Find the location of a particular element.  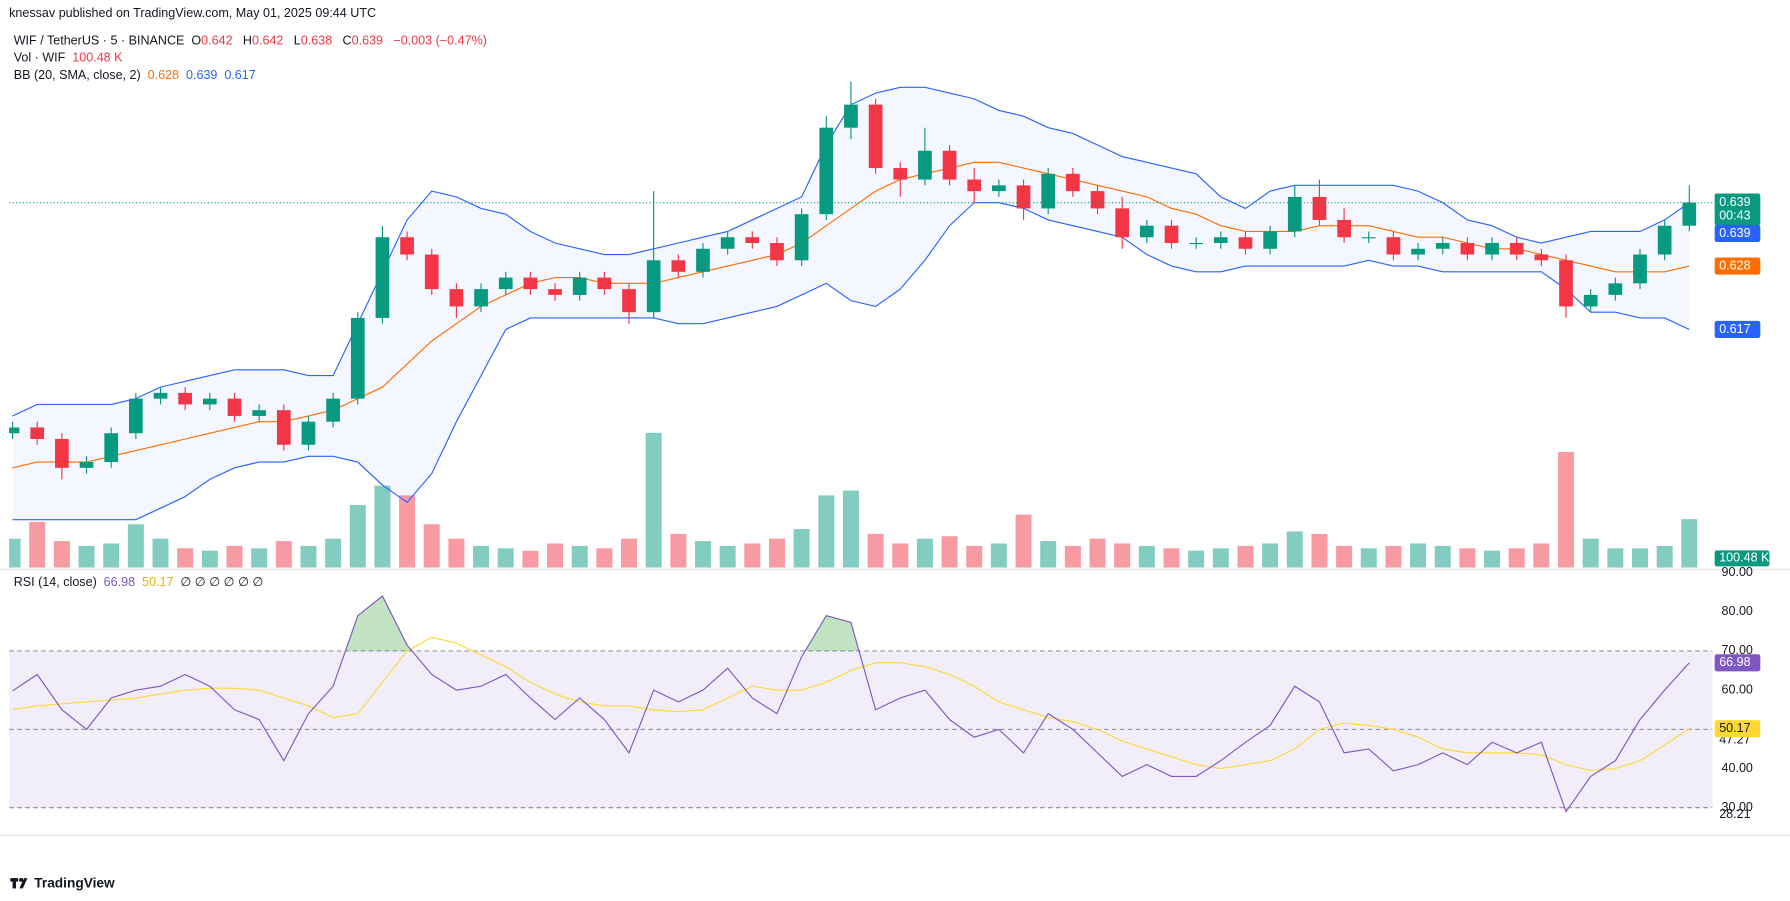

rsi-value: 66.98 is located at coordinates (119, 582).